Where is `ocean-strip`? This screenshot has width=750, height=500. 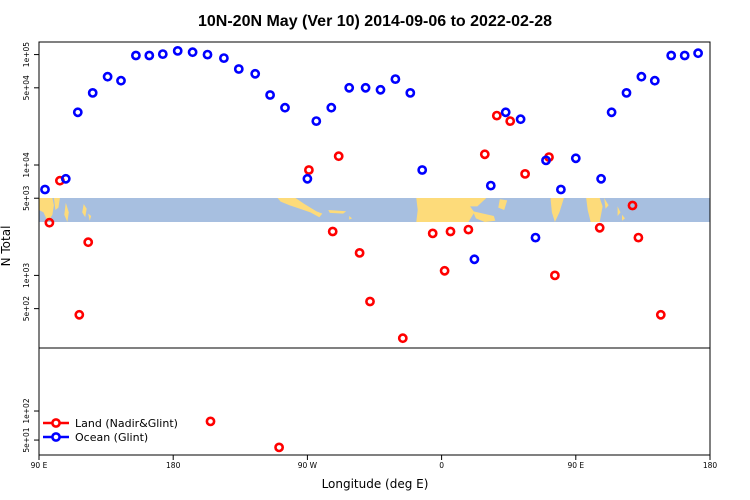
ocean-strip is located at coordinates (374, 210).